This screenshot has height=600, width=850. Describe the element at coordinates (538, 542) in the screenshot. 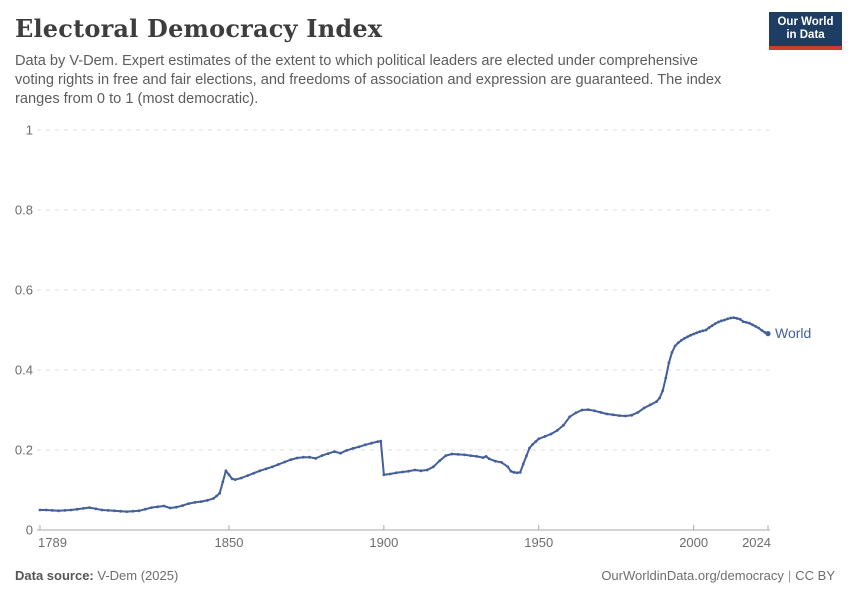

I see `x-axis-label: 1950` at that location.